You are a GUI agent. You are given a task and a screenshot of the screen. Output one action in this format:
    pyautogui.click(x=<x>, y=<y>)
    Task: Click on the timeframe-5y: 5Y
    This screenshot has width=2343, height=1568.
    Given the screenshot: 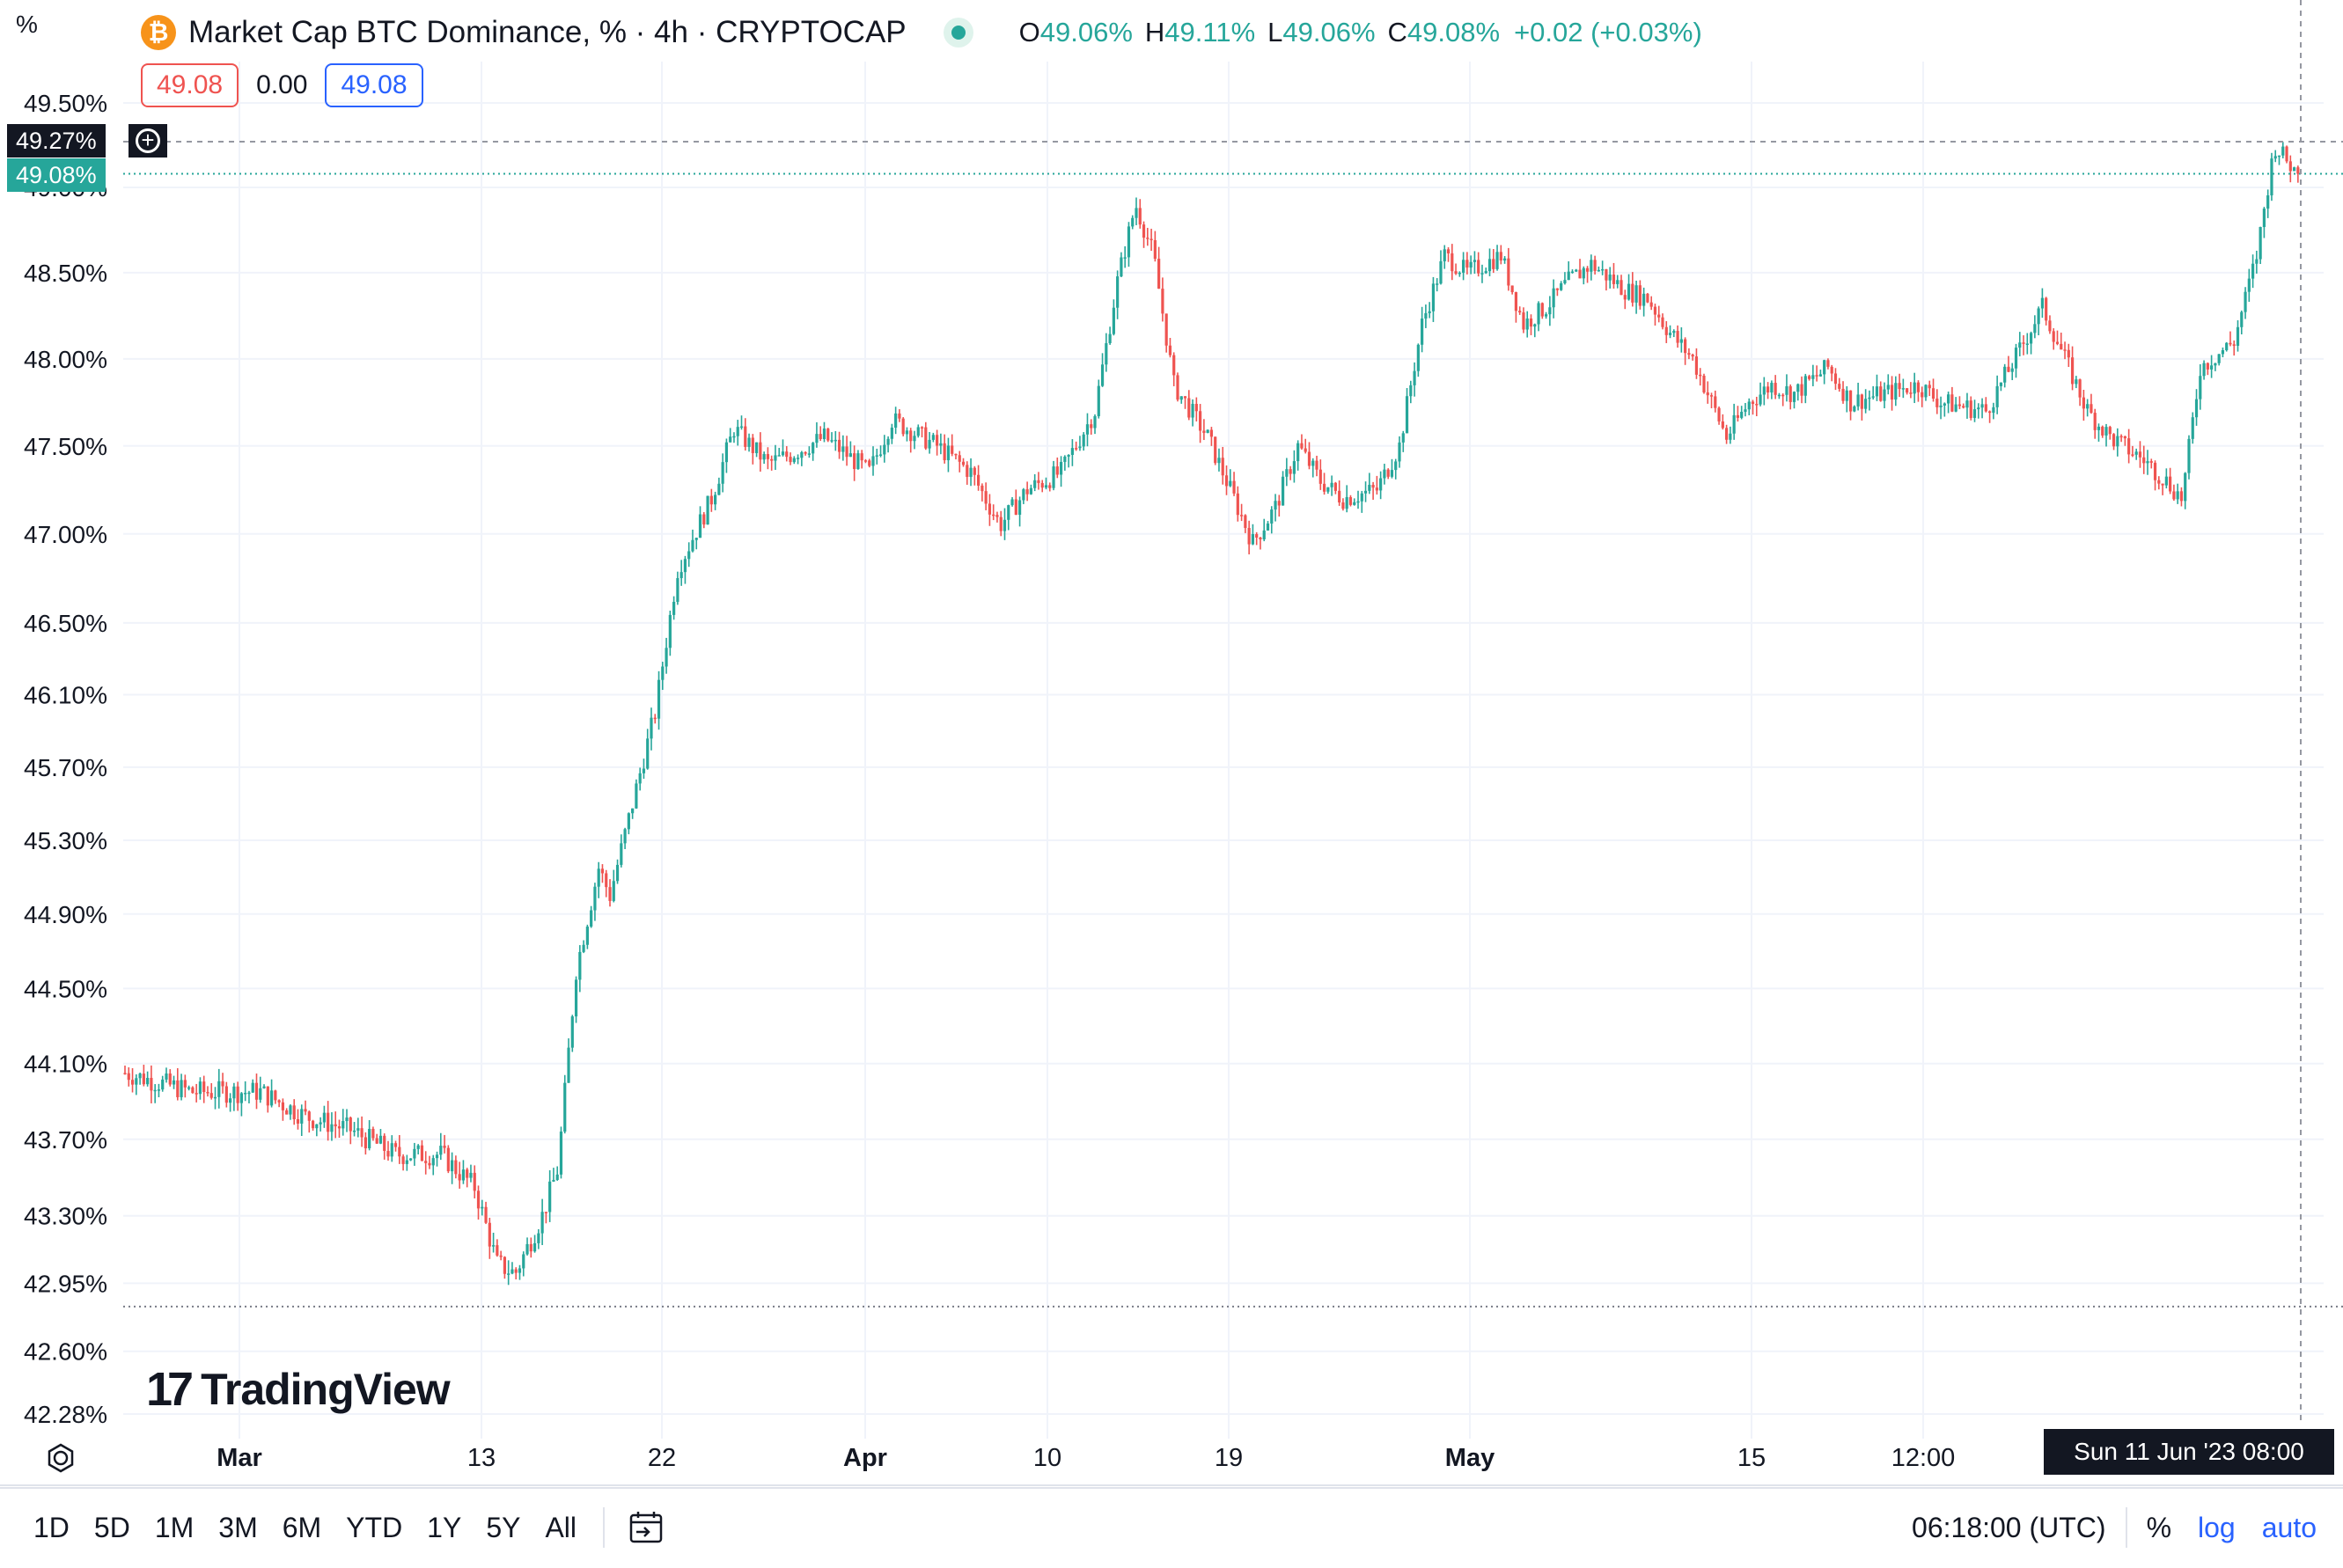 What is the action you would take?
    pyautogui.click(x=503, y=1527)
    